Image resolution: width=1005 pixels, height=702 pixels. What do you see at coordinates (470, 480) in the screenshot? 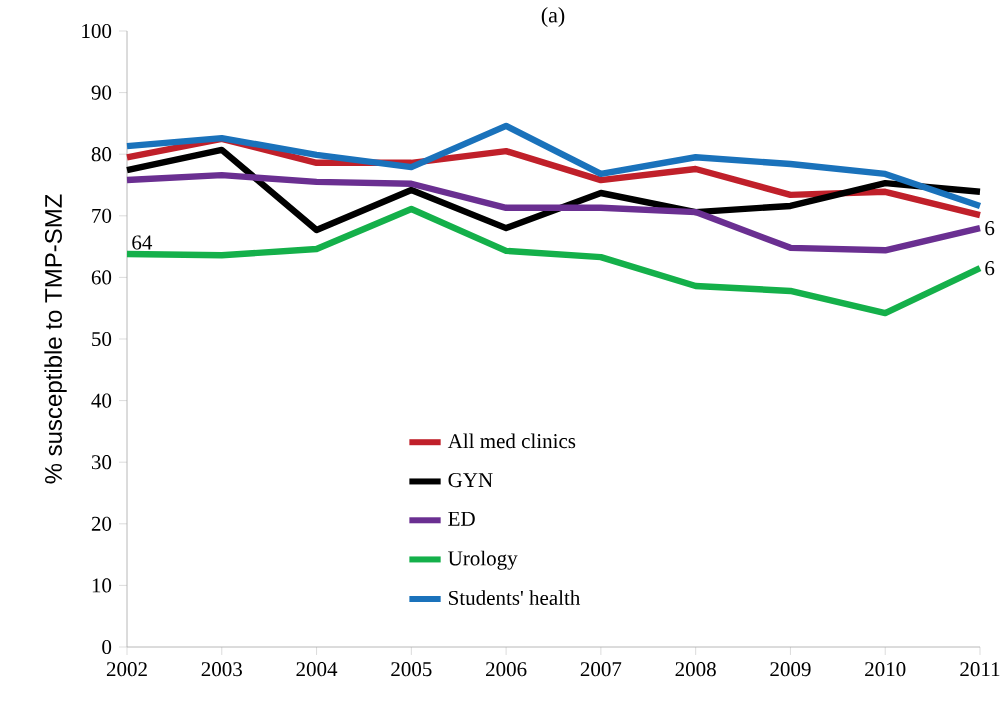
I see `legend-label: GYN` at bounding box center [470, 480].